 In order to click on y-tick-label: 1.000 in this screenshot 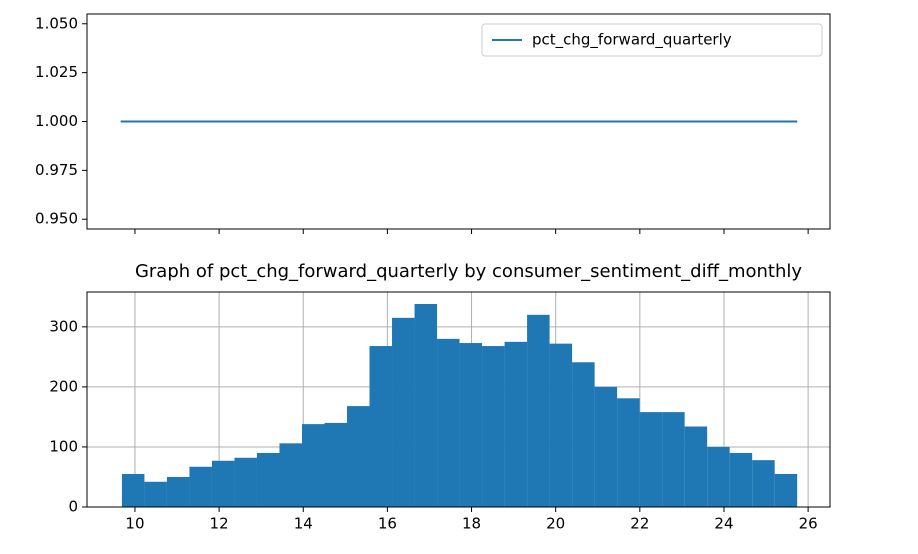, I will do `click(56, 121)`.